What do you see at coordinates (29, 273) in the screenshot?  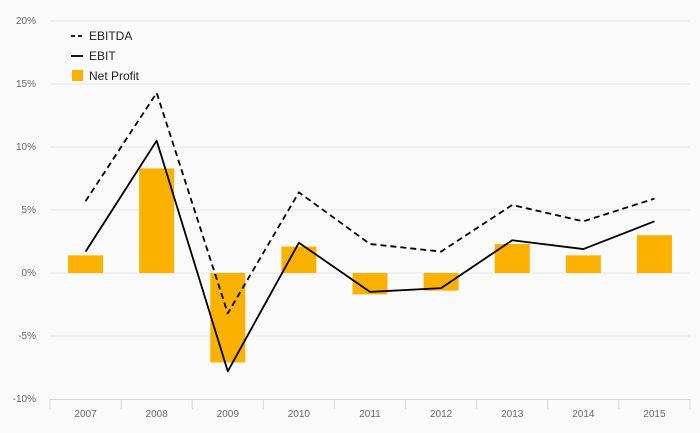 I see `y-tick-label: 0%` at bounding box center [29, 273].